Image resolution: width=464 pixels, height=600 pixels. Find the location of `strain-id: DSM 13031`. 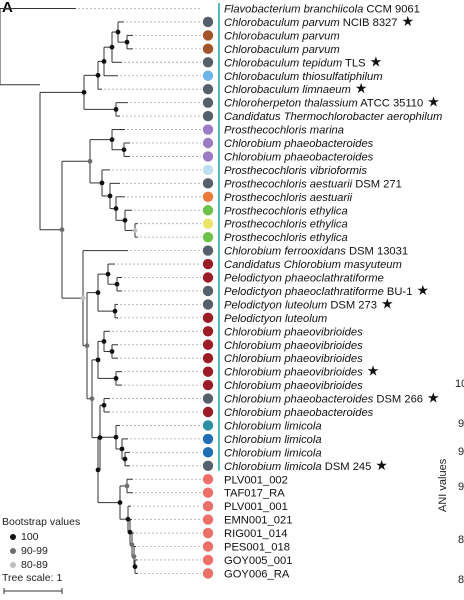

strain-id: DSM 13031 is located at coordinates (377, 252).